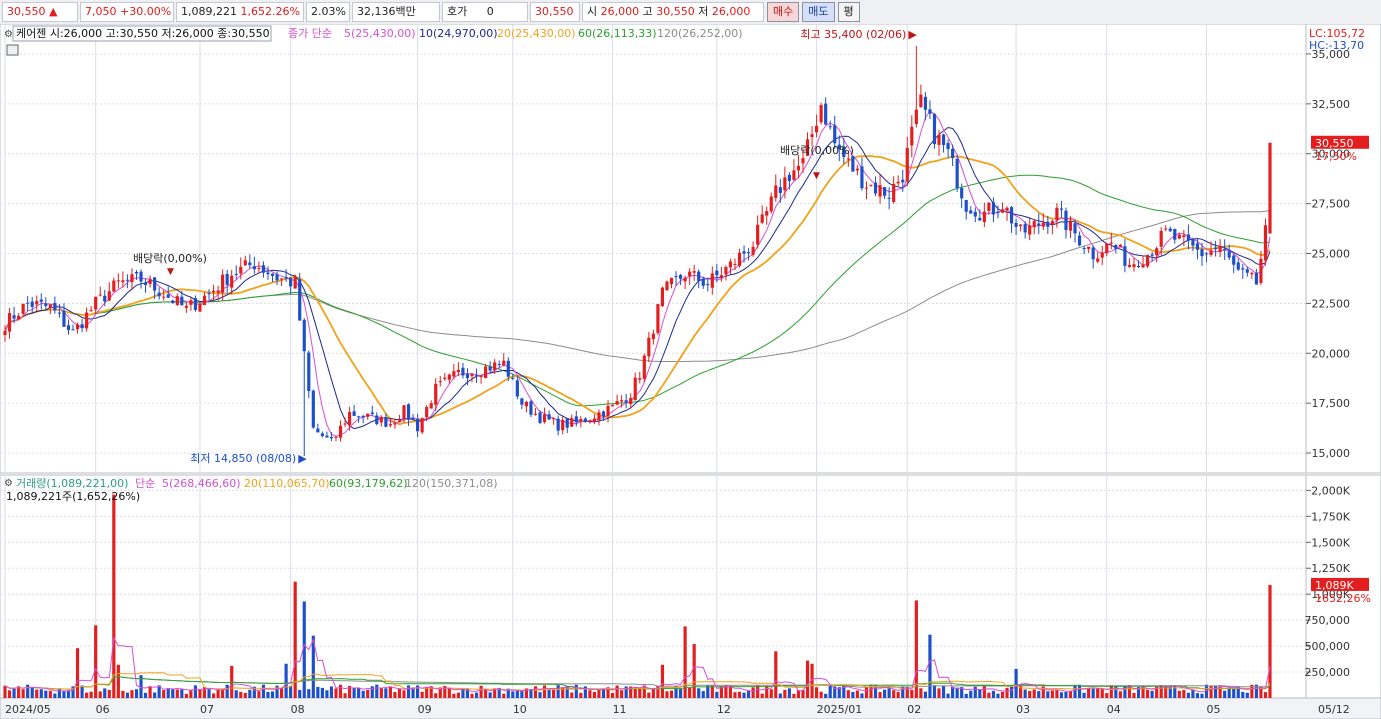 Image resolution: width=1381 pixels, height=719 pixels. I want to click on current-price-pct: 17,50%, so click(1336, 156).